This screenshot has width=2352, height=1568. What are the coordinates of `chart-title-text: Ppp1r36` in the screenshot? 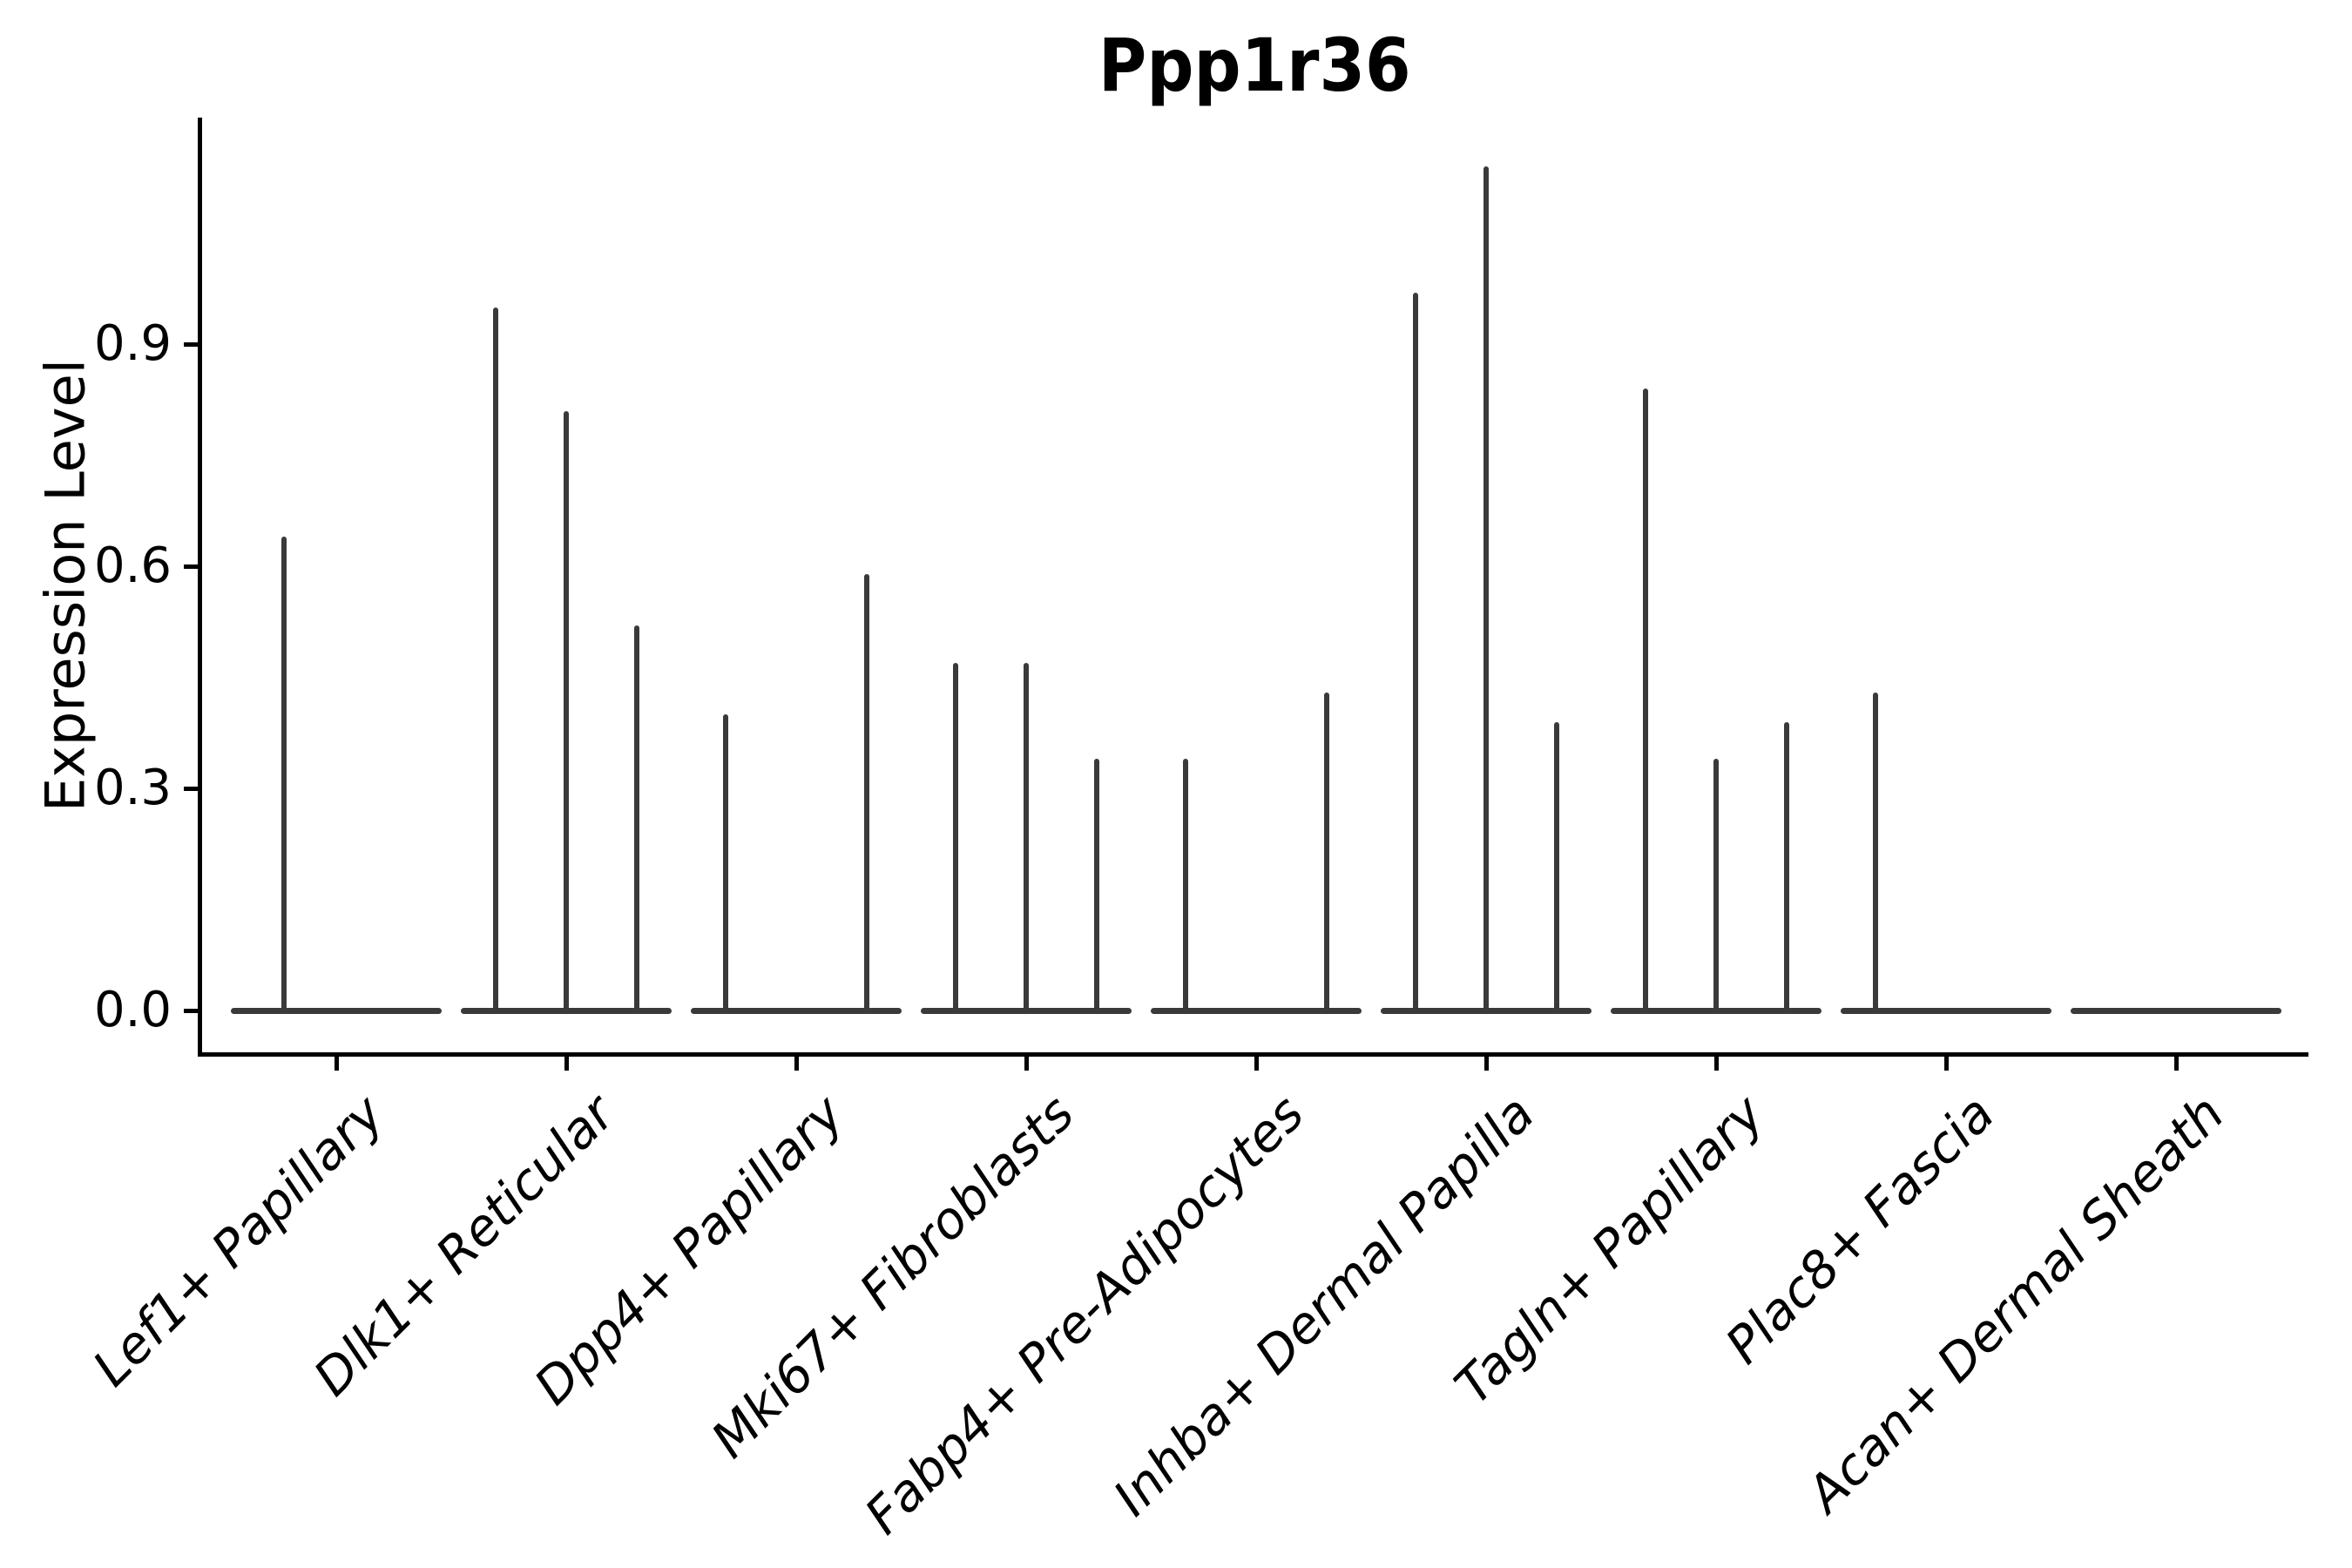 It's located at (1254, 66).